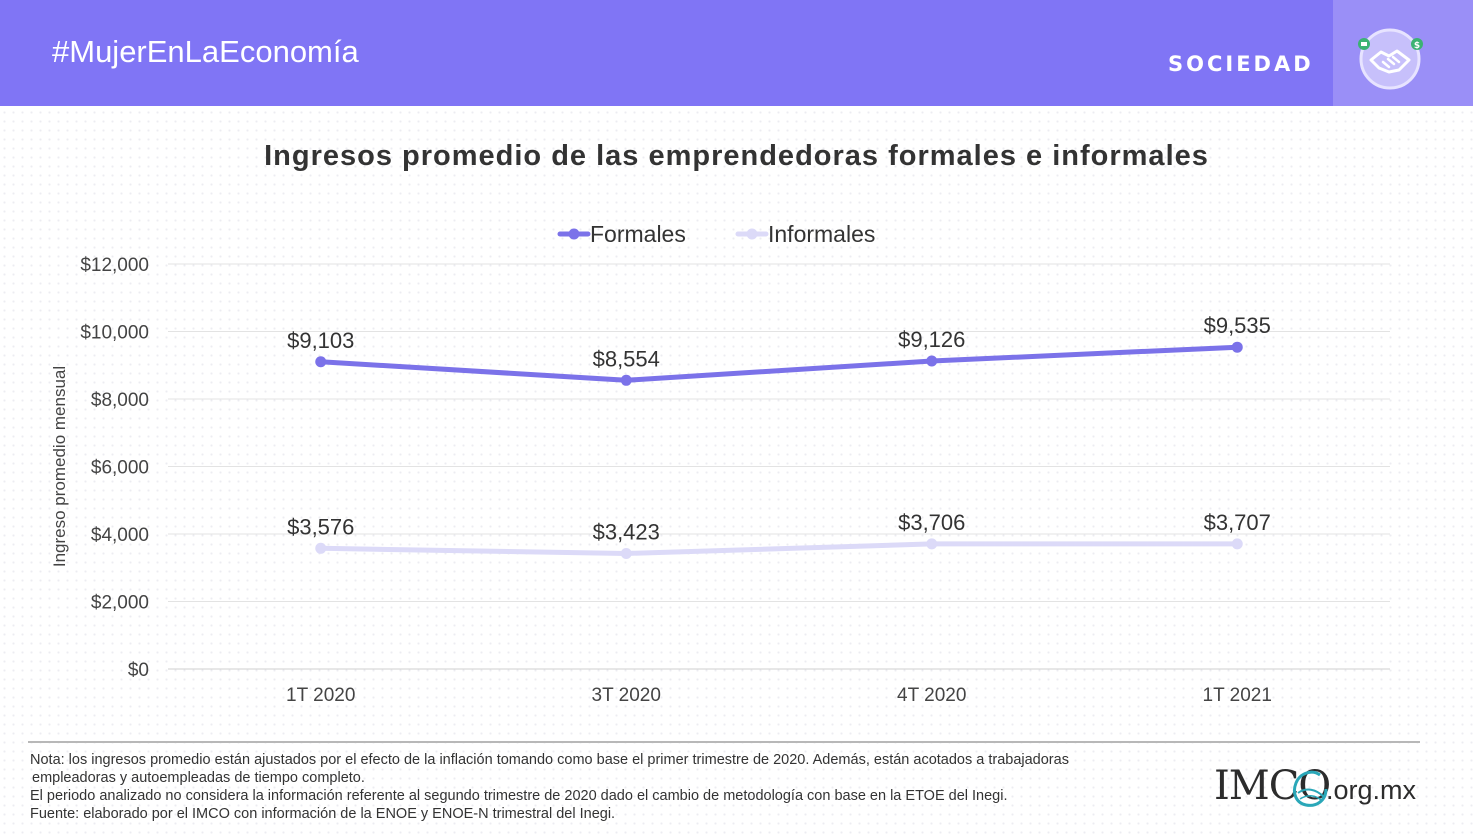 Image resolution: width=1473 pixels, height=840 pixels. What do you see at coordinates (626, 358) in the screenshot?
I see `data-label: $8,554` at bounding box center [626, 358].